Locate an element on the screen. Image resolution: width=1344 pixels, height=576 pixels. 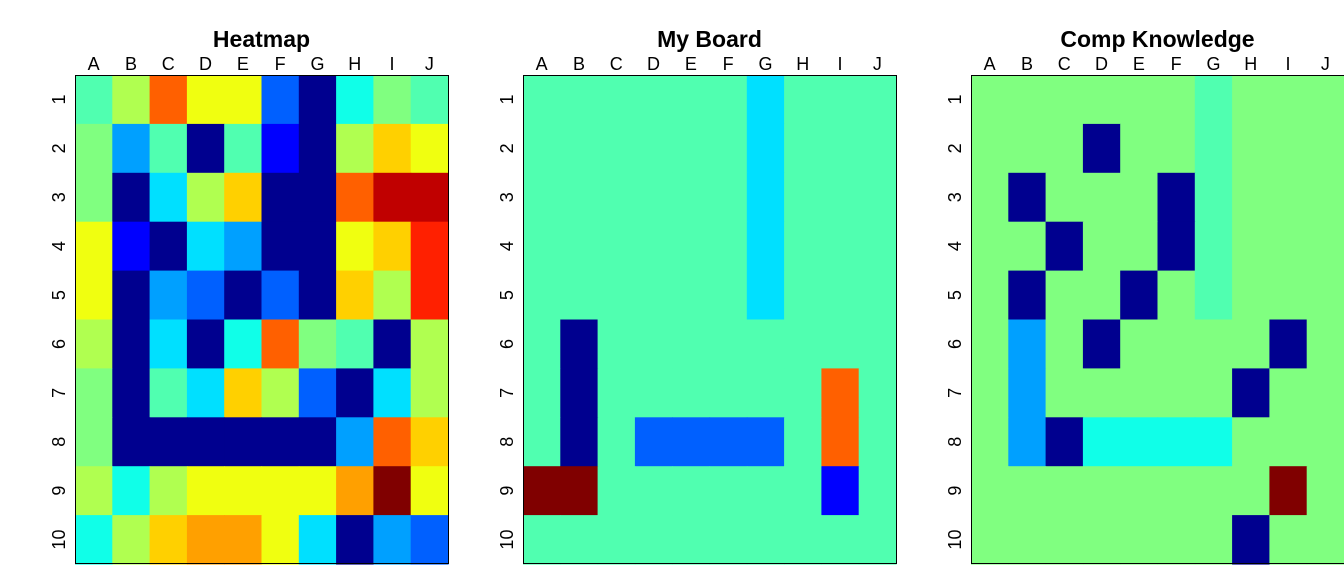
cell-H3 is located at coordinates (355, 197).